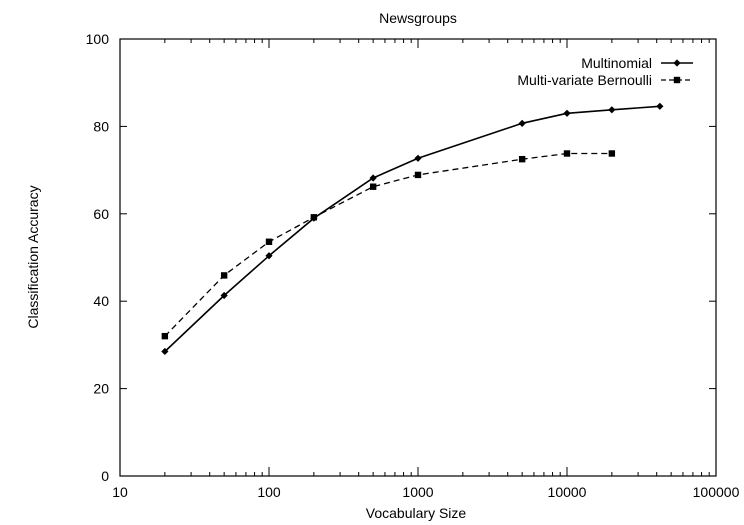 The height and width of the screenshot is (525, 744). Describe the element at coordinates (418, 18) in the screenshot. I see `chart-title: Newsgroups` at that location.